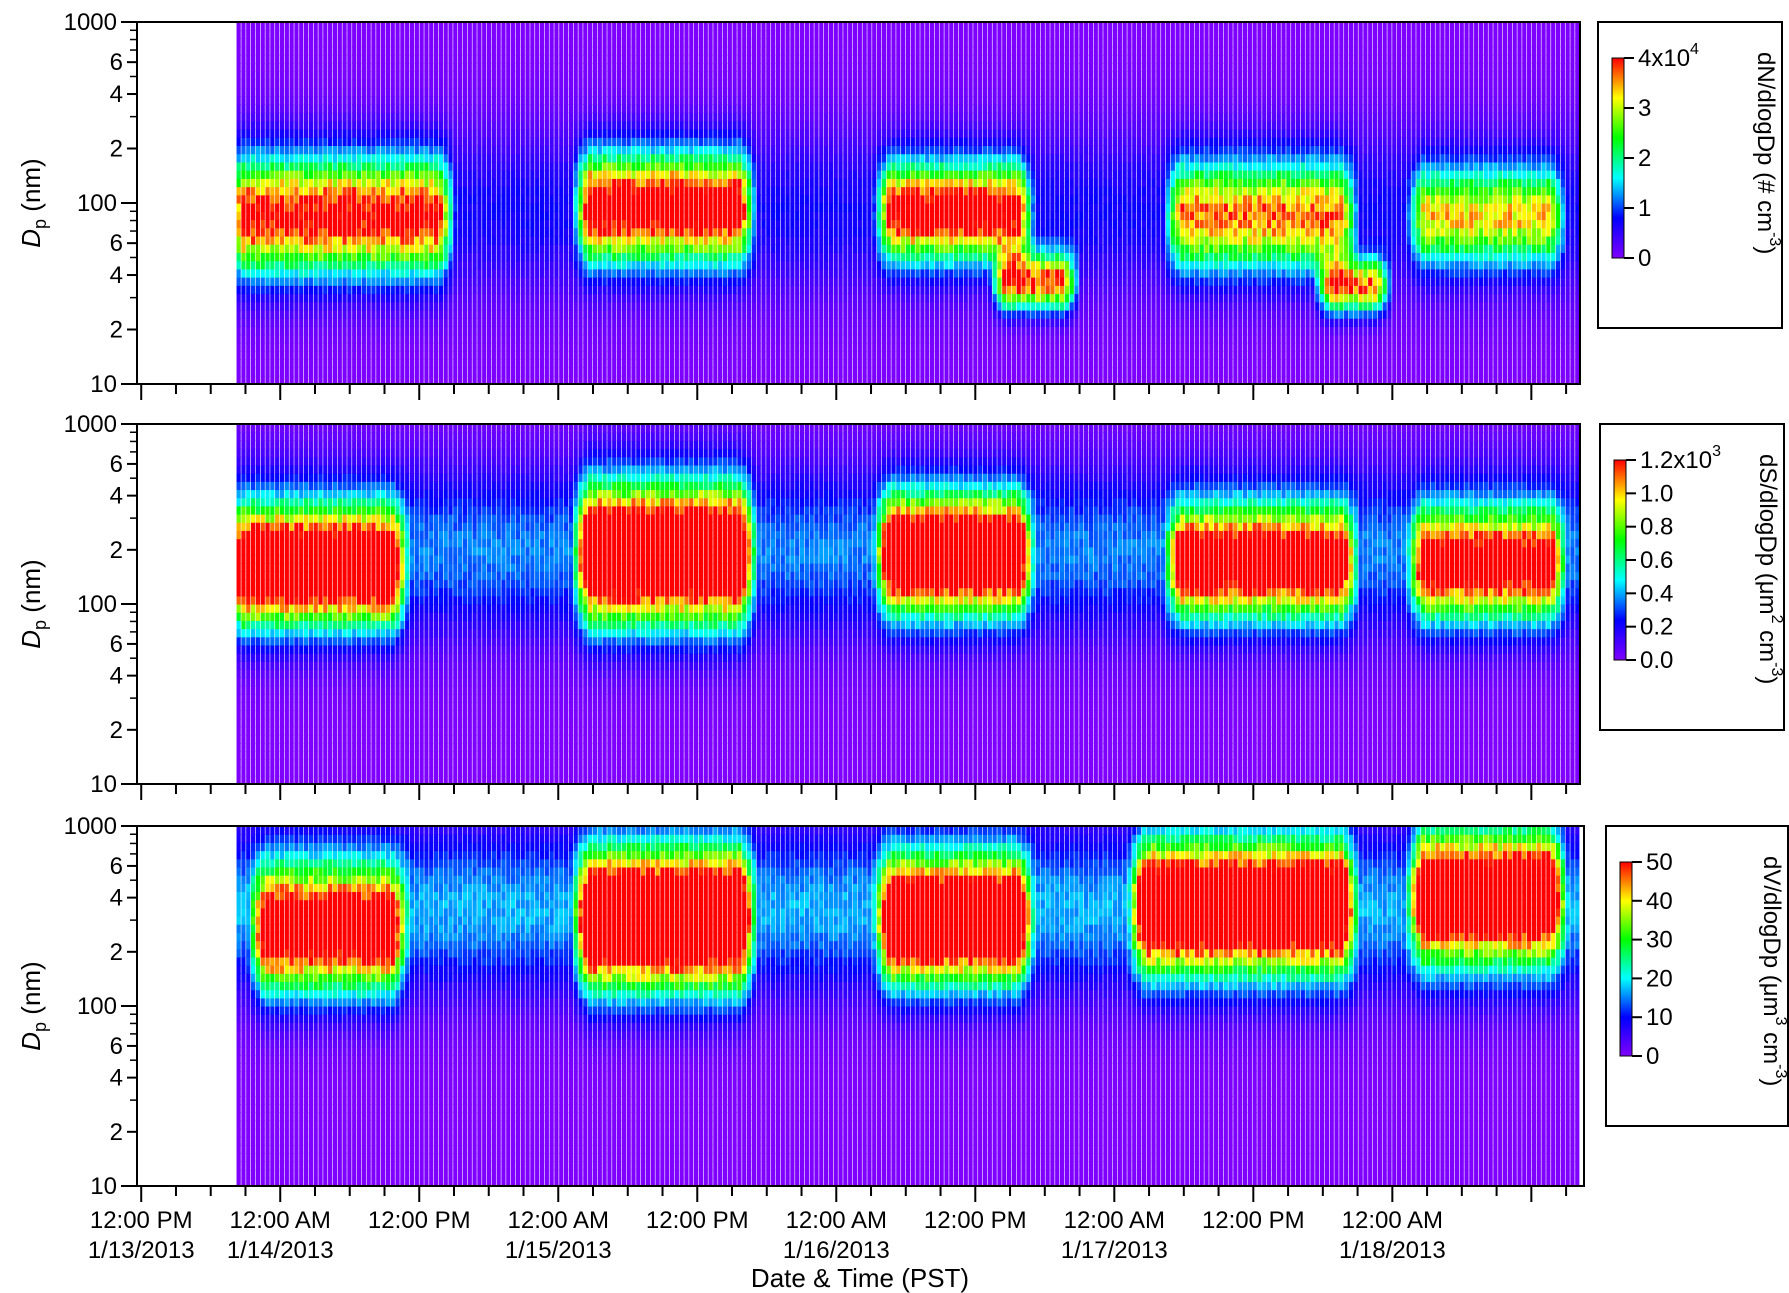  What do you see at coordinates (1769, 569) in the screenshot?
I see `colorbar-title: dS/dlogDp (μm2 cm-3)` at bounding box center [1769, 569].